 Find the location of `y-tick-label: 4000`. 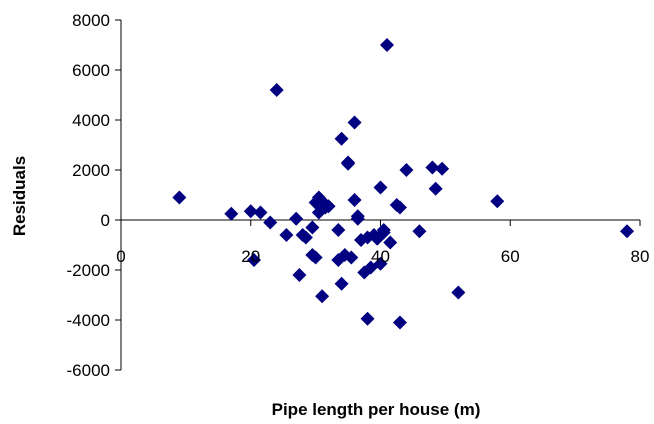

y-tick-label: 4000 is located at coordinates (91, 120).